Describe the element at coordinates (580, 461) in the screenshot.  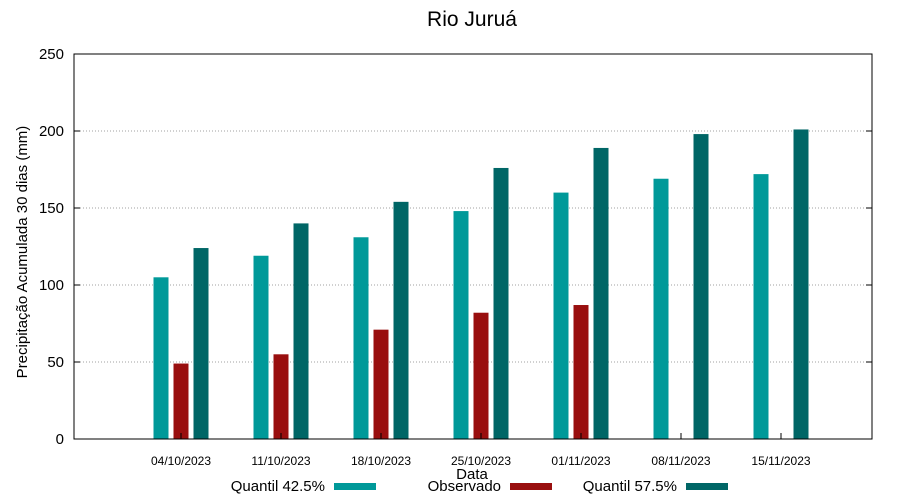
I see `x-tick-label: 01/11/2023` at that location.